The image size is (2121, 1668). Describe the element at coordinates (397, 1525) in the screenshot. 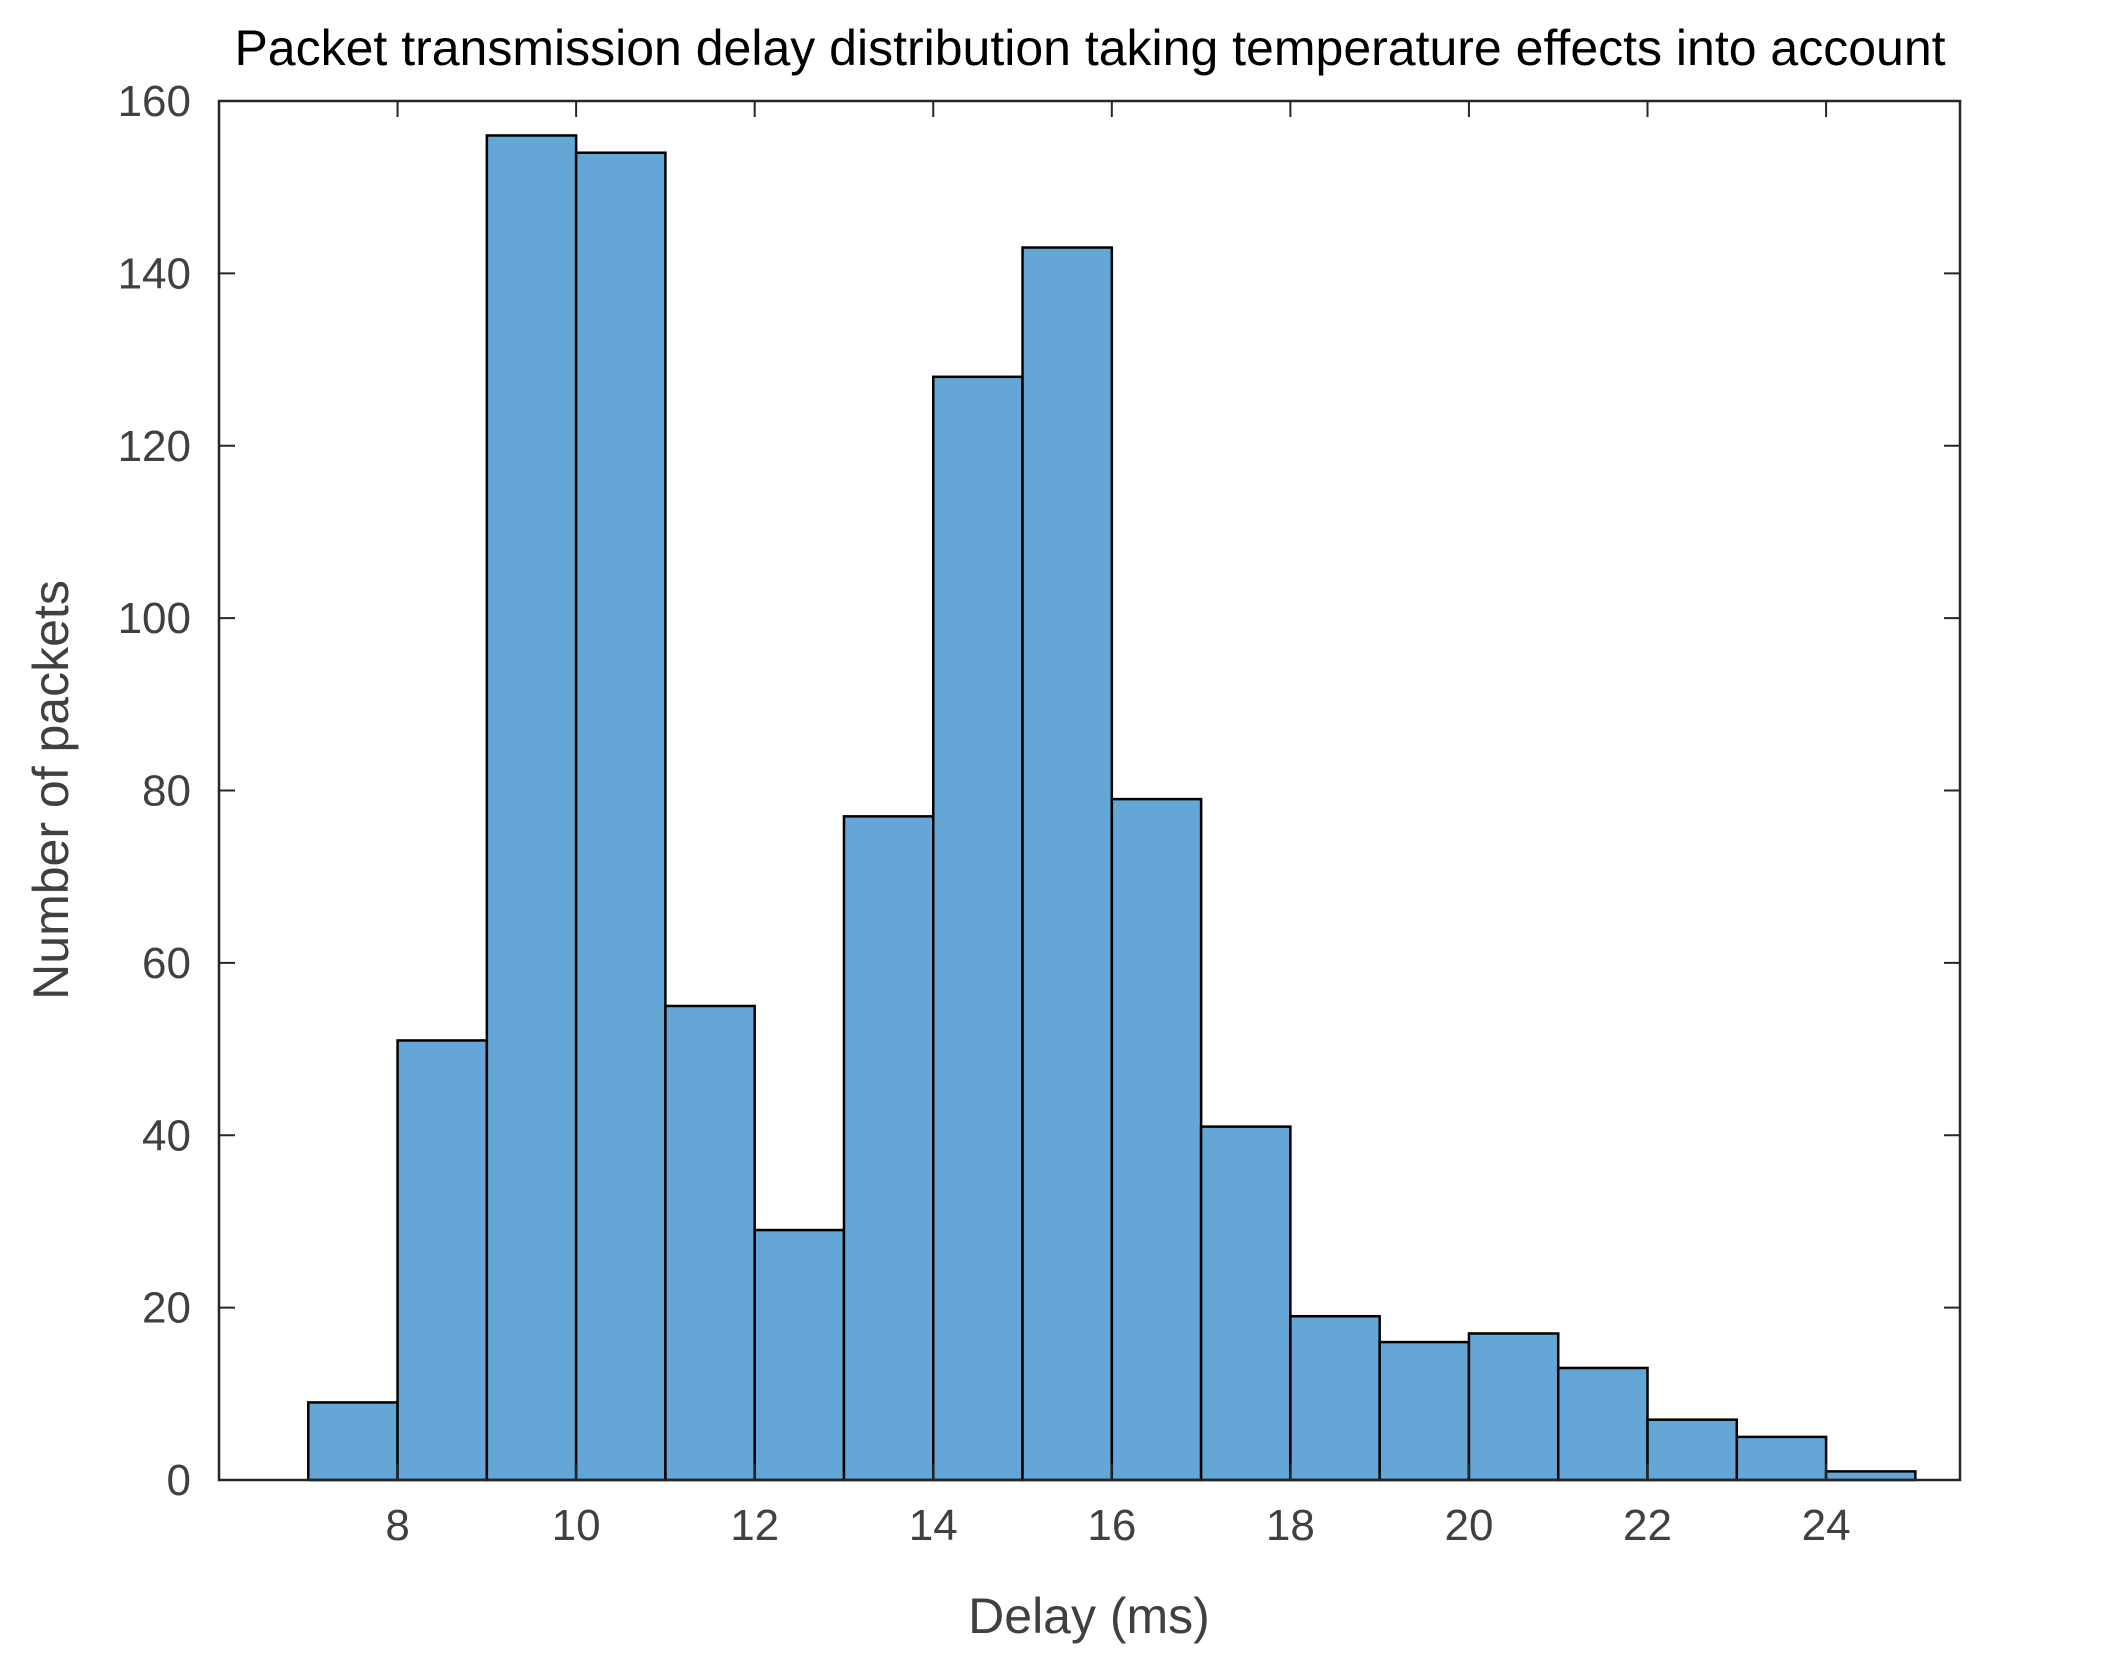

I see `x-tick-label: 8` at that location.